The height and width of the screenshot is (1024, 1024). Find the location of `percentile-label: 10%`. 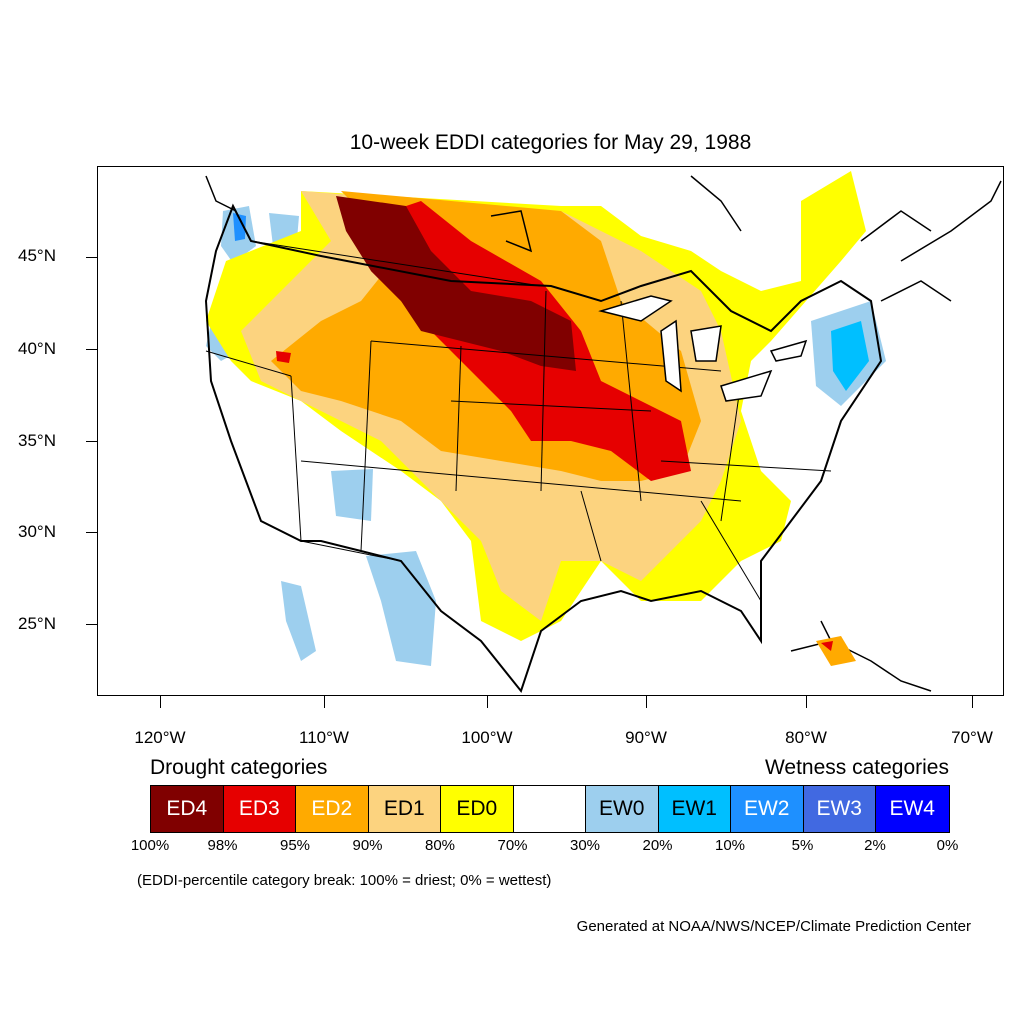

percentile-label: 10% is located at coordinates (730, 845).